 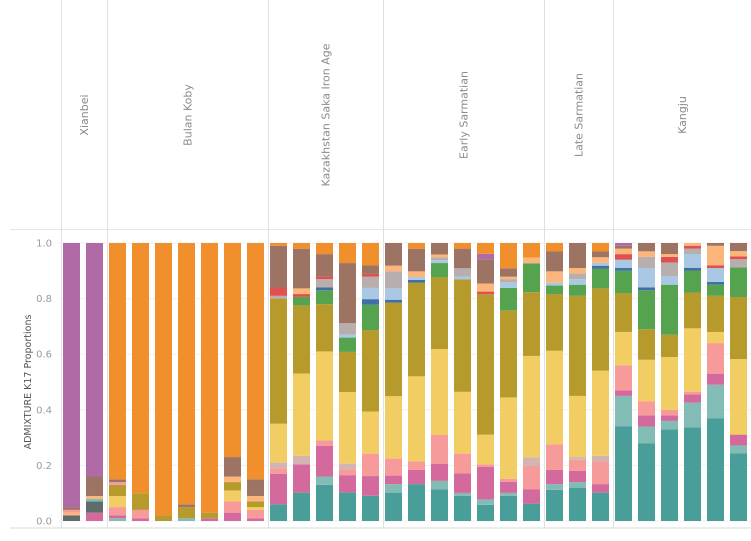 What do you see at coordinates (188, 115) in the screenshot?
I see `group-label: Bulan Koby` at bounding box center [188, 115].